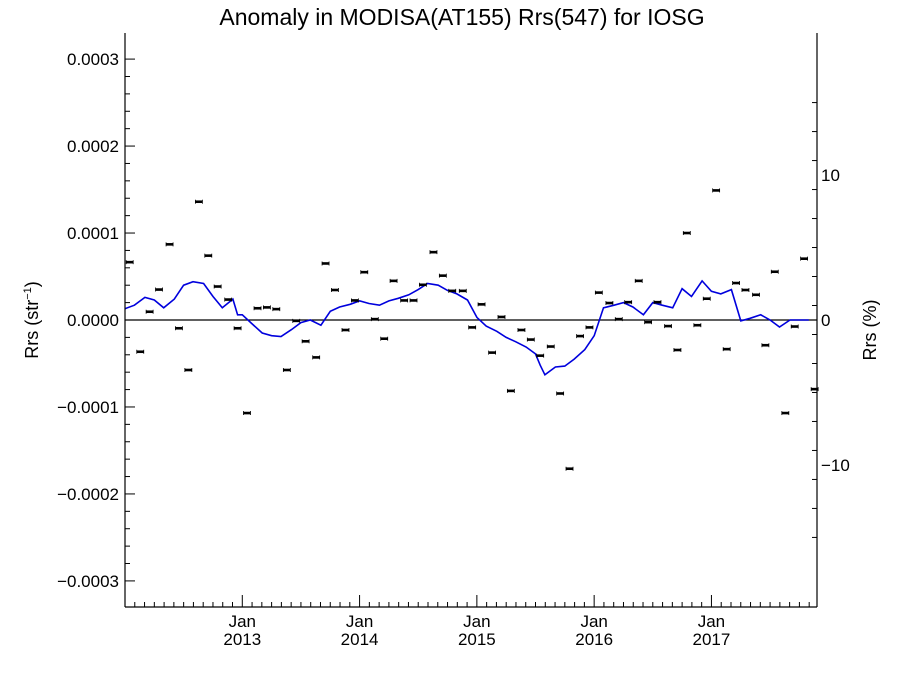  What do you see at coordinates (360, 639) in the screenshot?
I see `x-tick-year: 2014` at bounding box center [360, 639].